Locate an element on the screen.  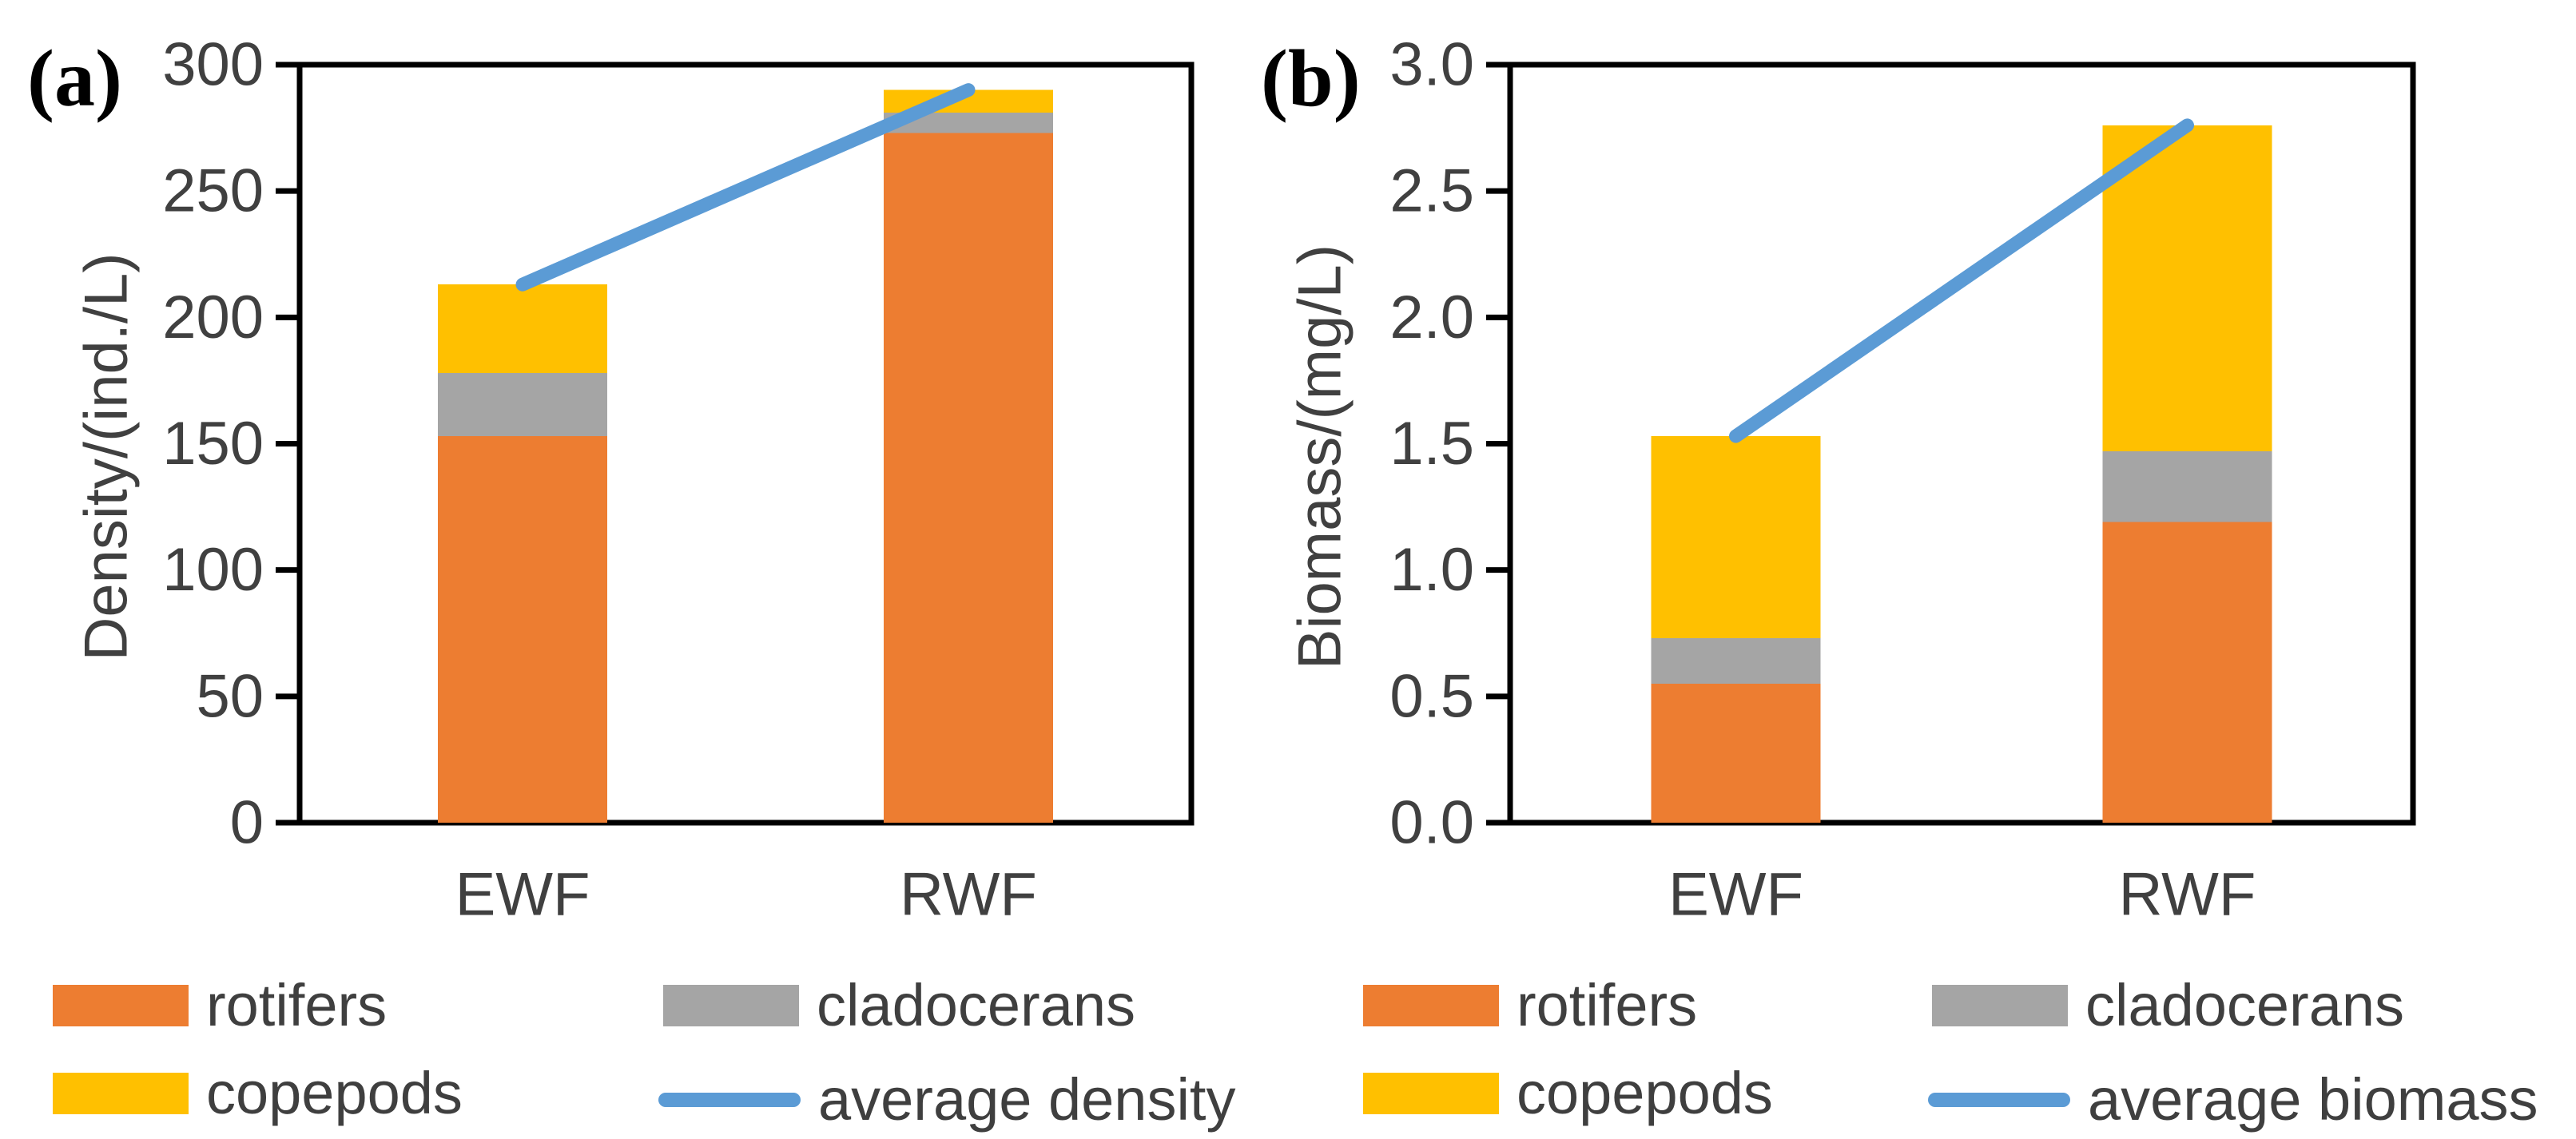
y-tick-label: 0.0 is located at coordinates (1431, 823).